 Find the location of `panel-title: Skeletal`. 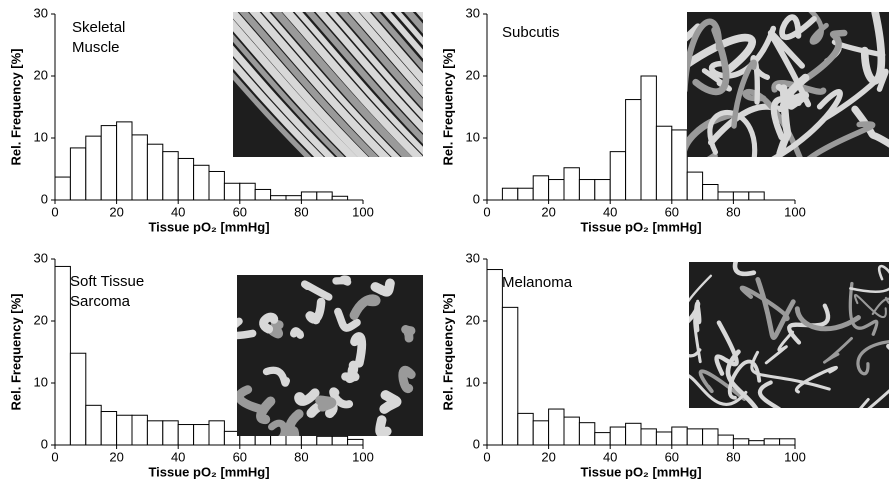

panel-title: Skeletal is located at coordinates (98, 27).